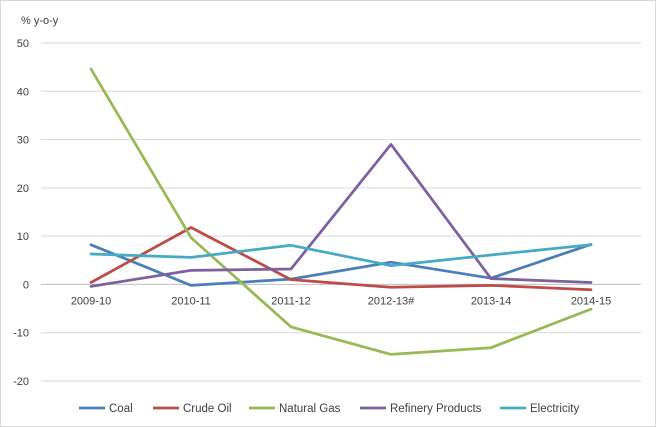 The width and height of the screenshot is (656, 427). What do you see at coordinates (23, 189) in the screenshot?
I see `y-tick-label: 20` at bounding box center [23, 189].